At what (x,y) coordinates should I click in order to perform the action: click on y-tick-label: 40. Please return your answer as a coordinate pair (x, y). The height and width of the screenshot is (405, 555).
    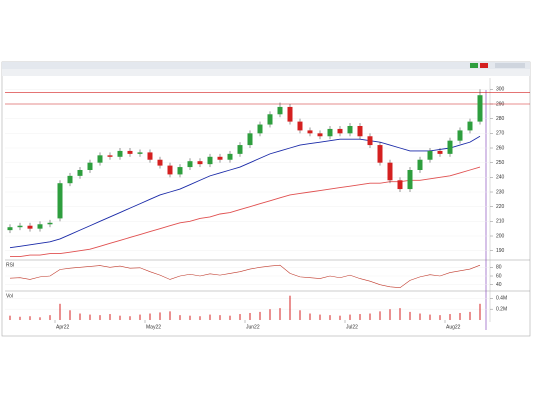
    Looking at the image, I should click on (499, 285).